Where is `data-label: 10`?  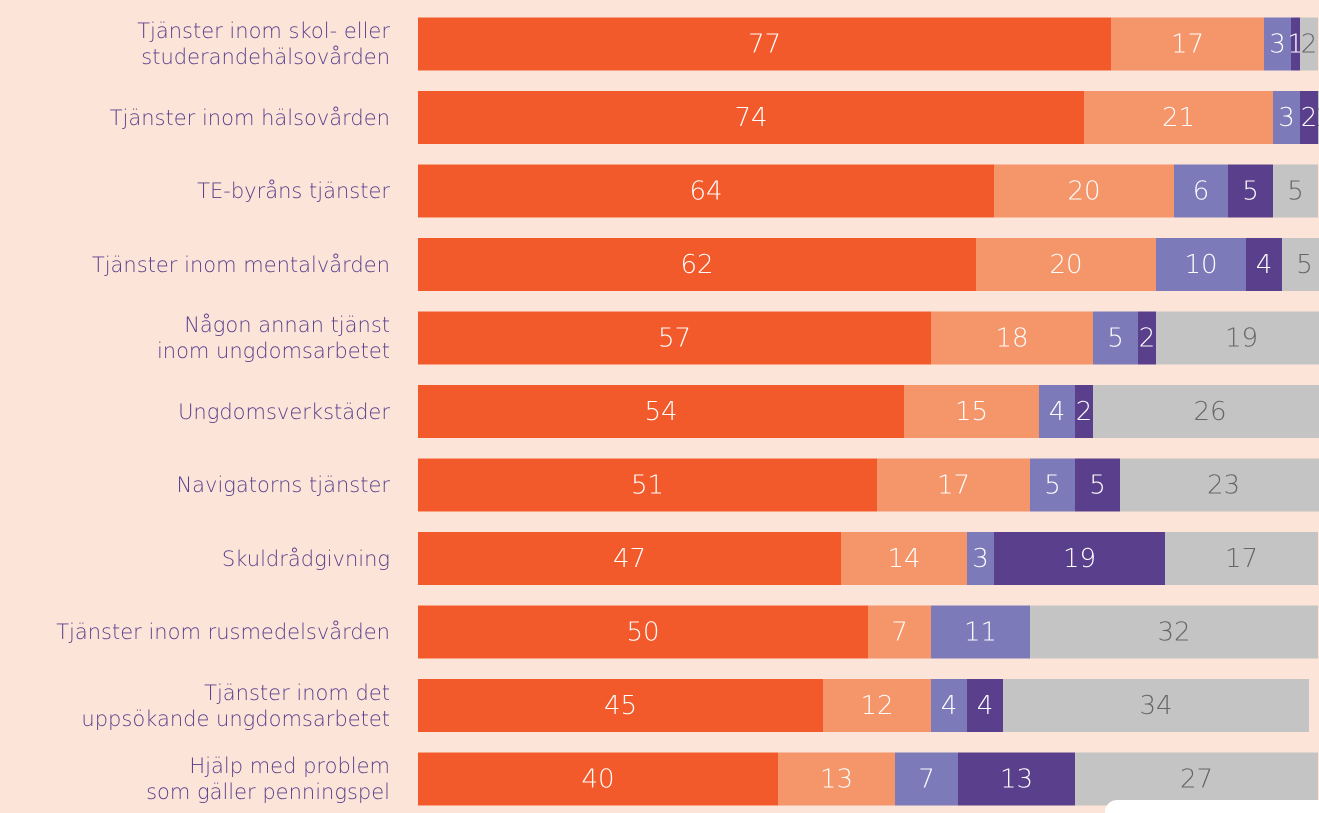
data-label: 10 is located at coordinates (1200, 265).